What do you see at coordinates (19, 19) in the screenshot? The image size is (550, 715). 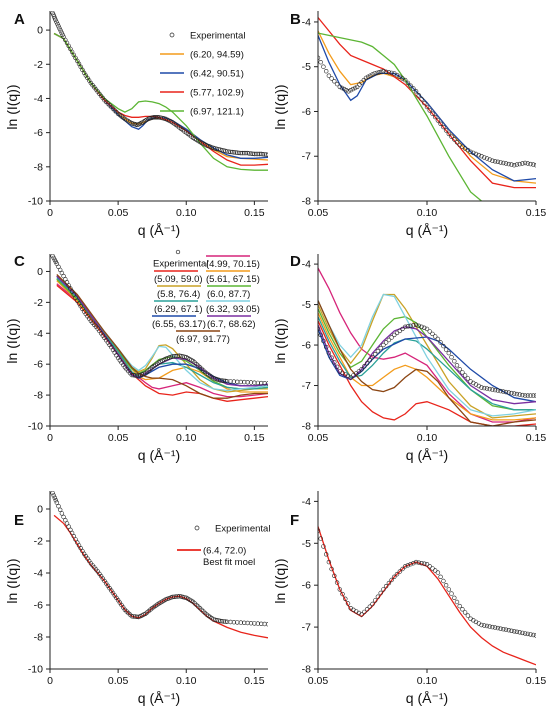 I see `panel-letter: A` at bounding box center [19, 19].